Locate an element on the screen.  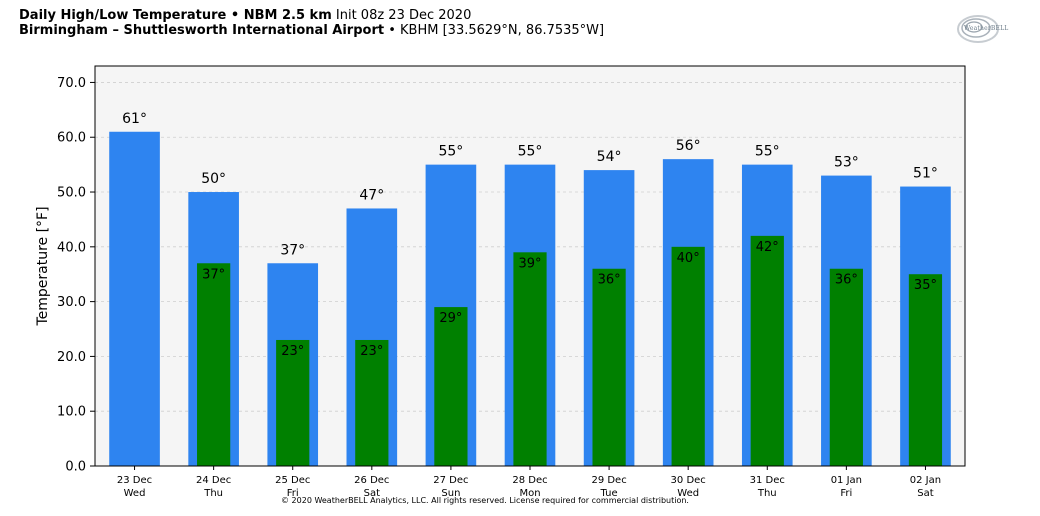
high-label: 61° is located at coordinates (134, 119).